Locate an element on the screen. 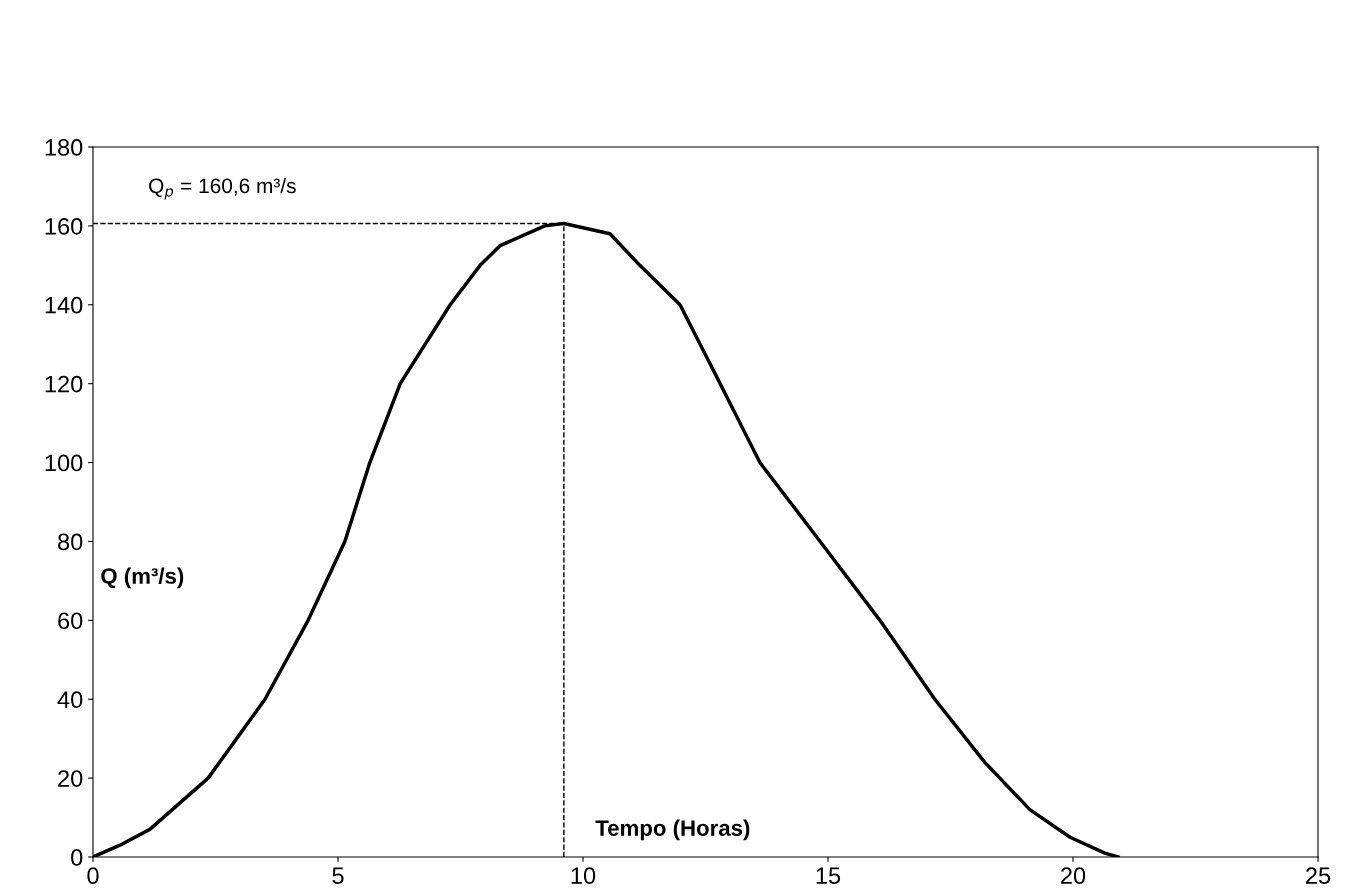  y-tick-label: 180 is located at coordinates (64, 147).